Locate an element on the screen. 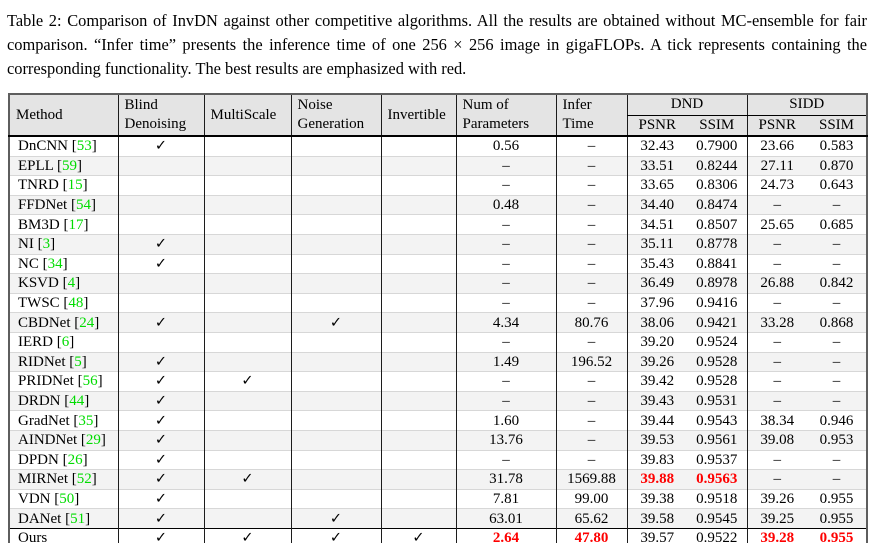 This screenshot has height=543, width=874. infer-time-cell: 47.80 is located at coordinates (591, 535).